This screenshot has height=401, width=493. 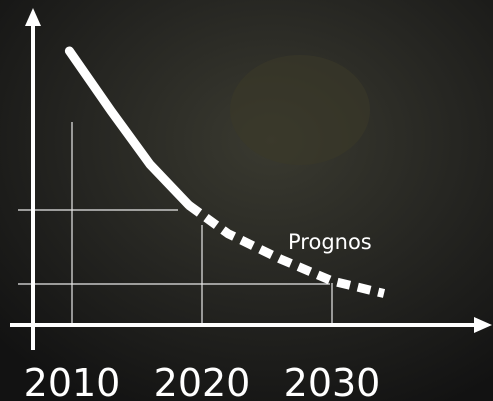 What do you see at coordinates (330, 242) in the screenshot?
I see `series-label: Prognos` at bounding box center [330, 242].